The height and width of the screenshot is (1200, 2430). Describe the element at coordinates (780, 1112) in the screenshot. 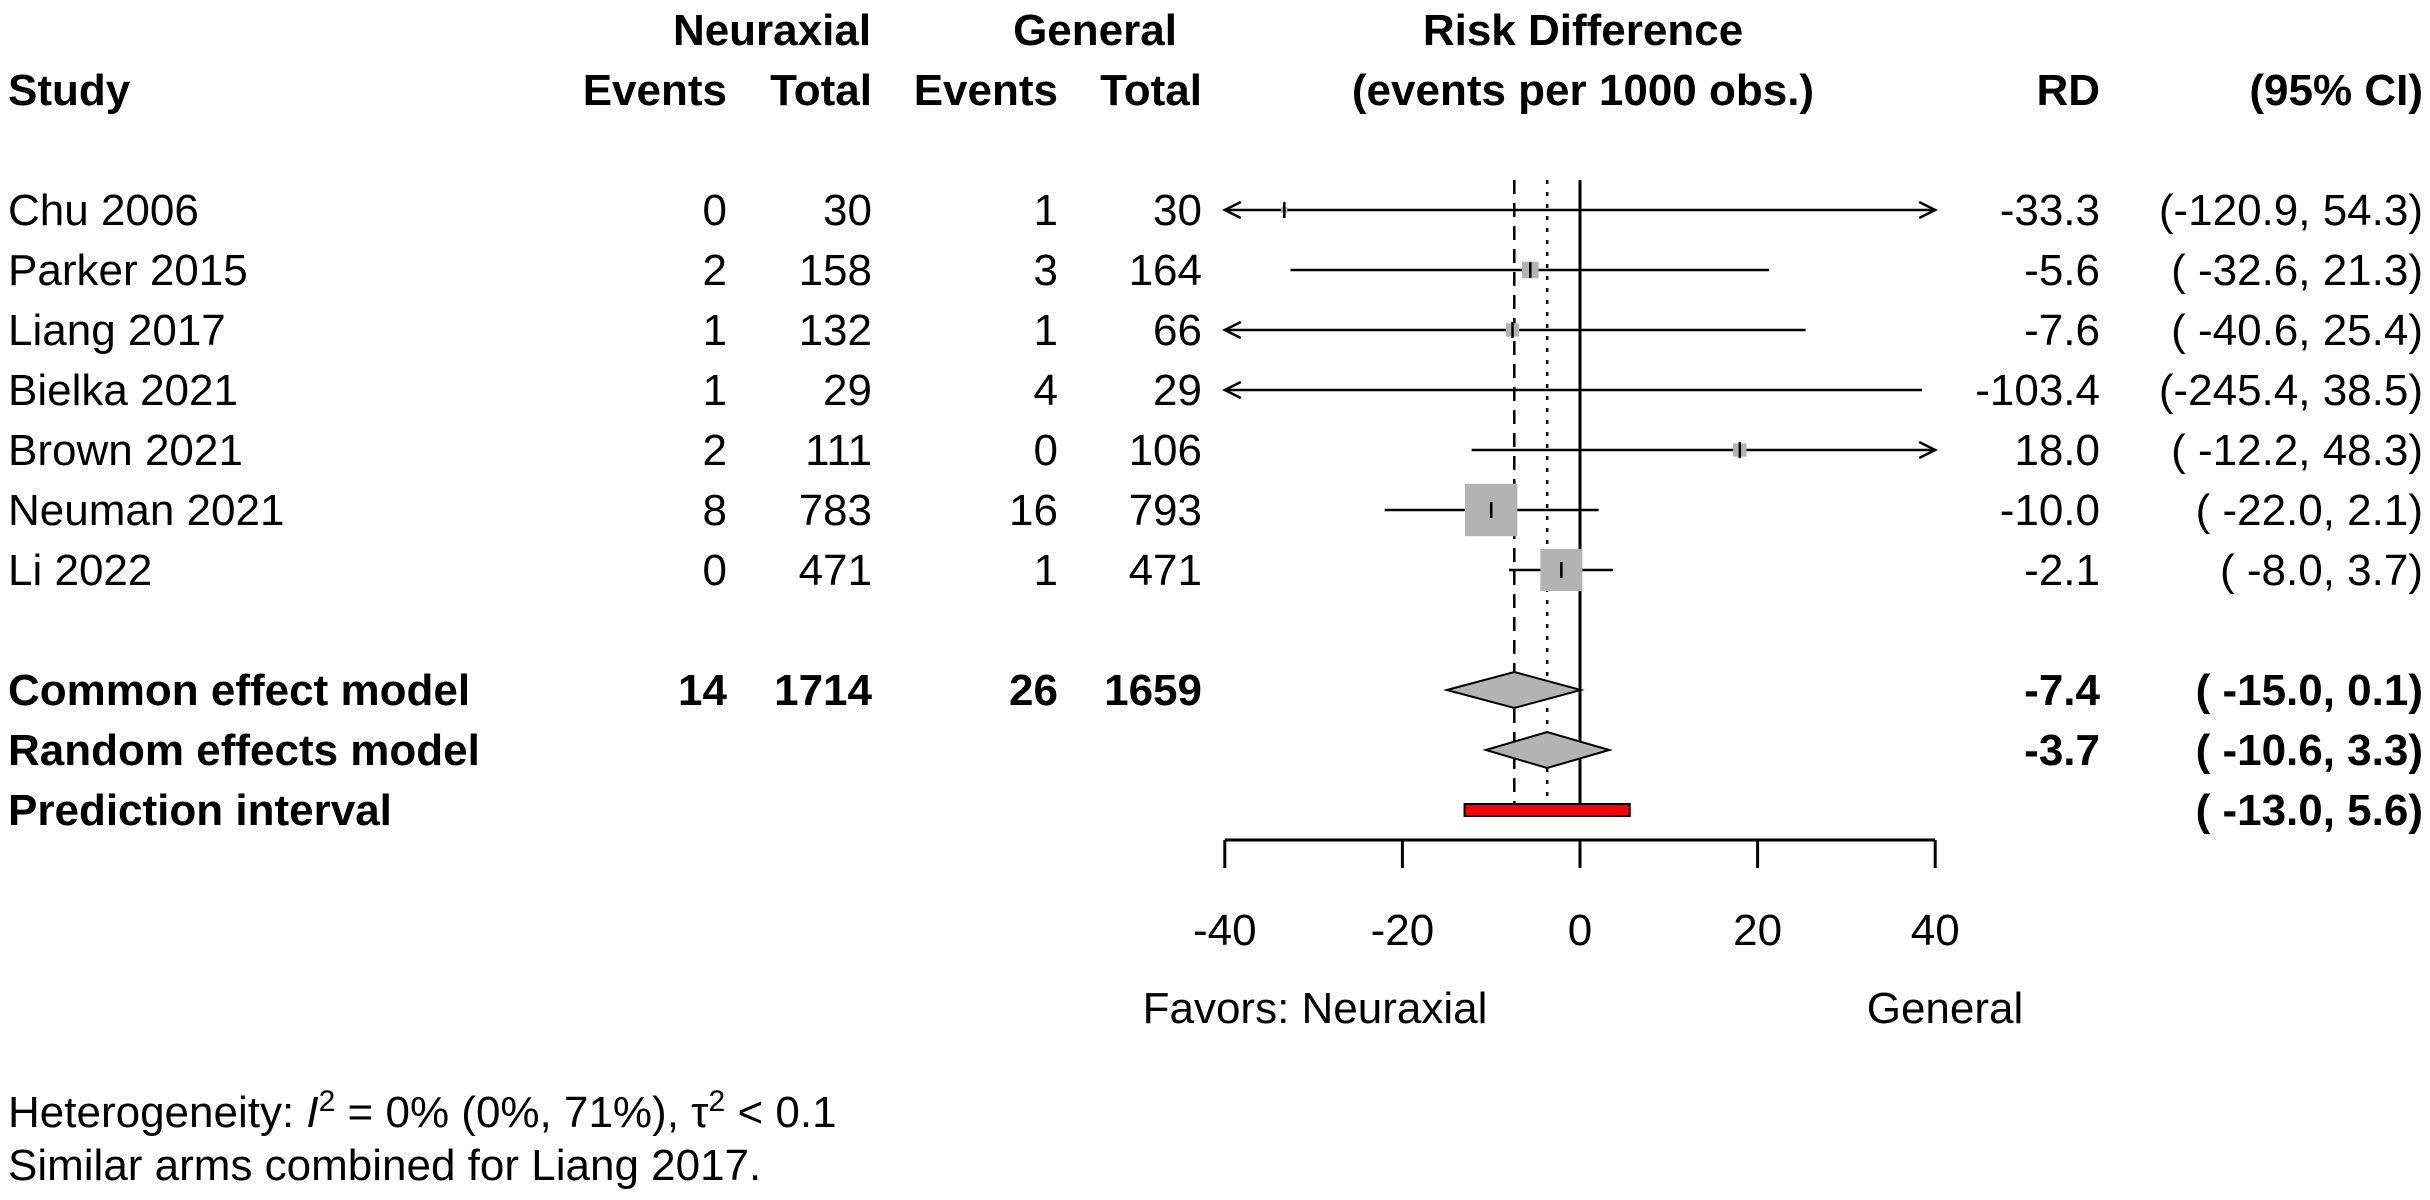

I see `tau-value: < 0.1` at that location.